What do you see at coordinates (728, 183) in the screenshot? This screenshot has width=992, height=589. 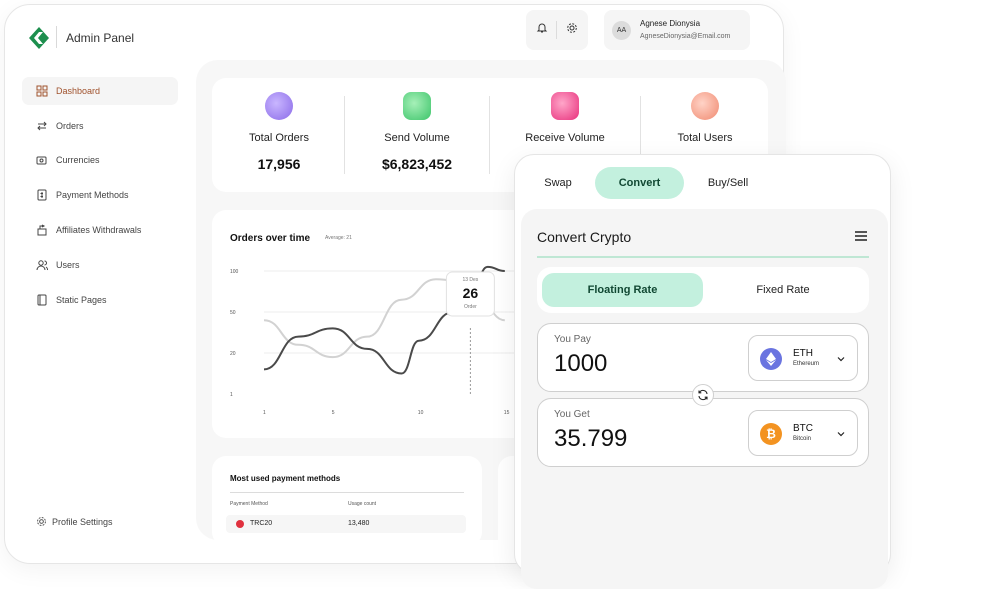 I see `tab-buy-sell: Buy/Sell` at bounding box center [728, 183].